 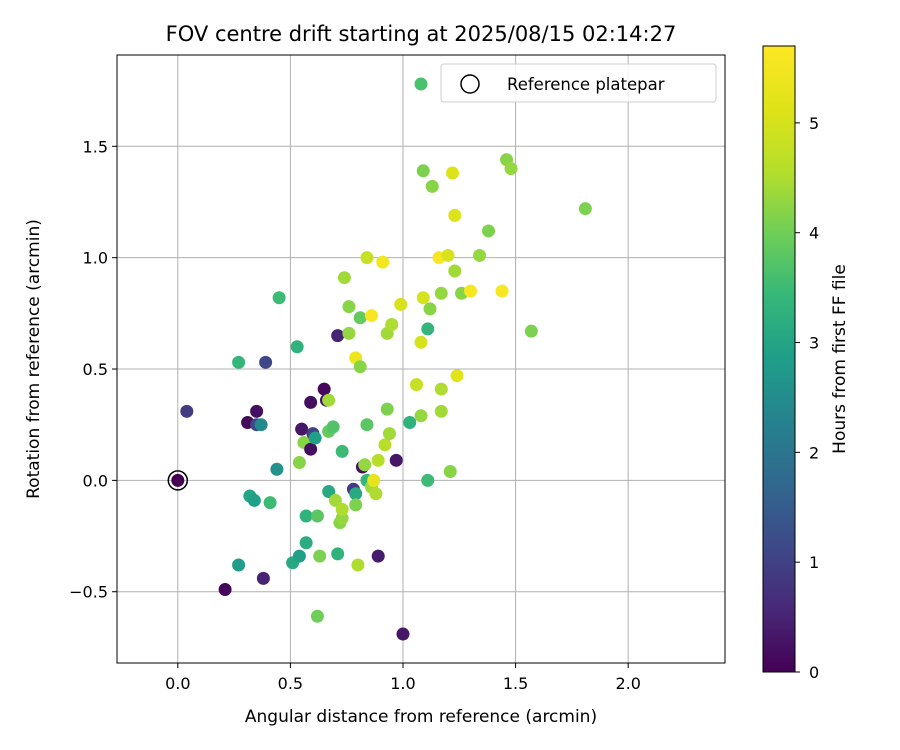 I want to click on reference-marker, so click(x=178, y=480).